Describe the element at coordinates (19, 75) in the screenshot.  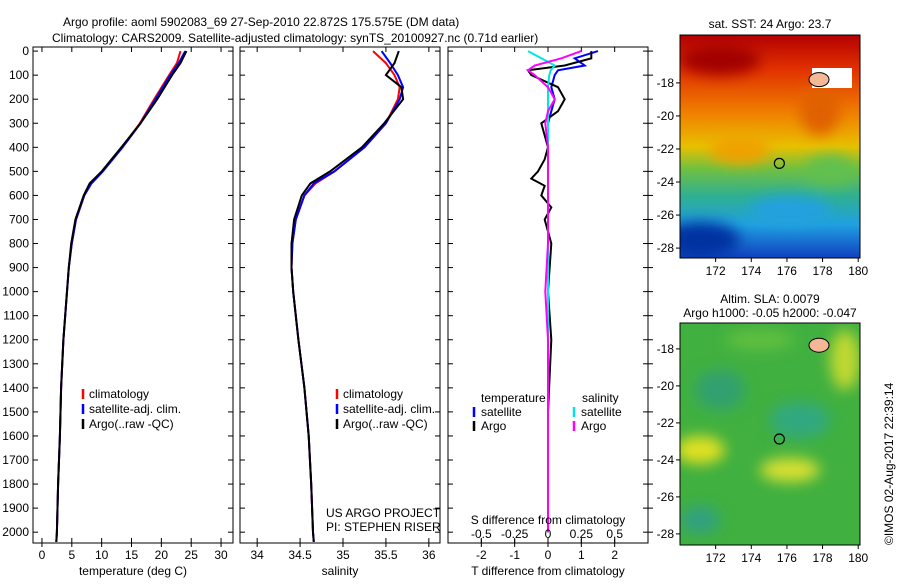
I see `y-tick-label: 100` at that location.